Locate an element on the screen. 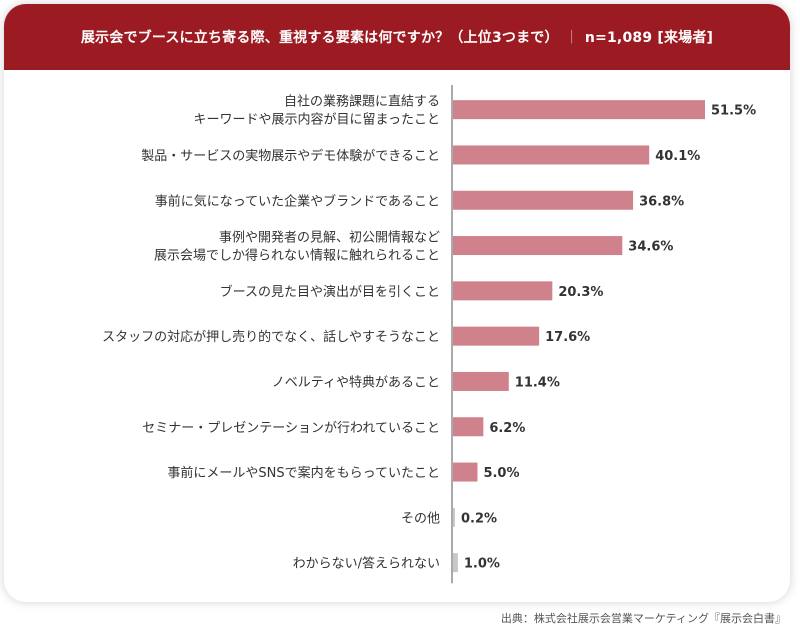  value-label-5: 20.3% is located at coordinates (580, 292).